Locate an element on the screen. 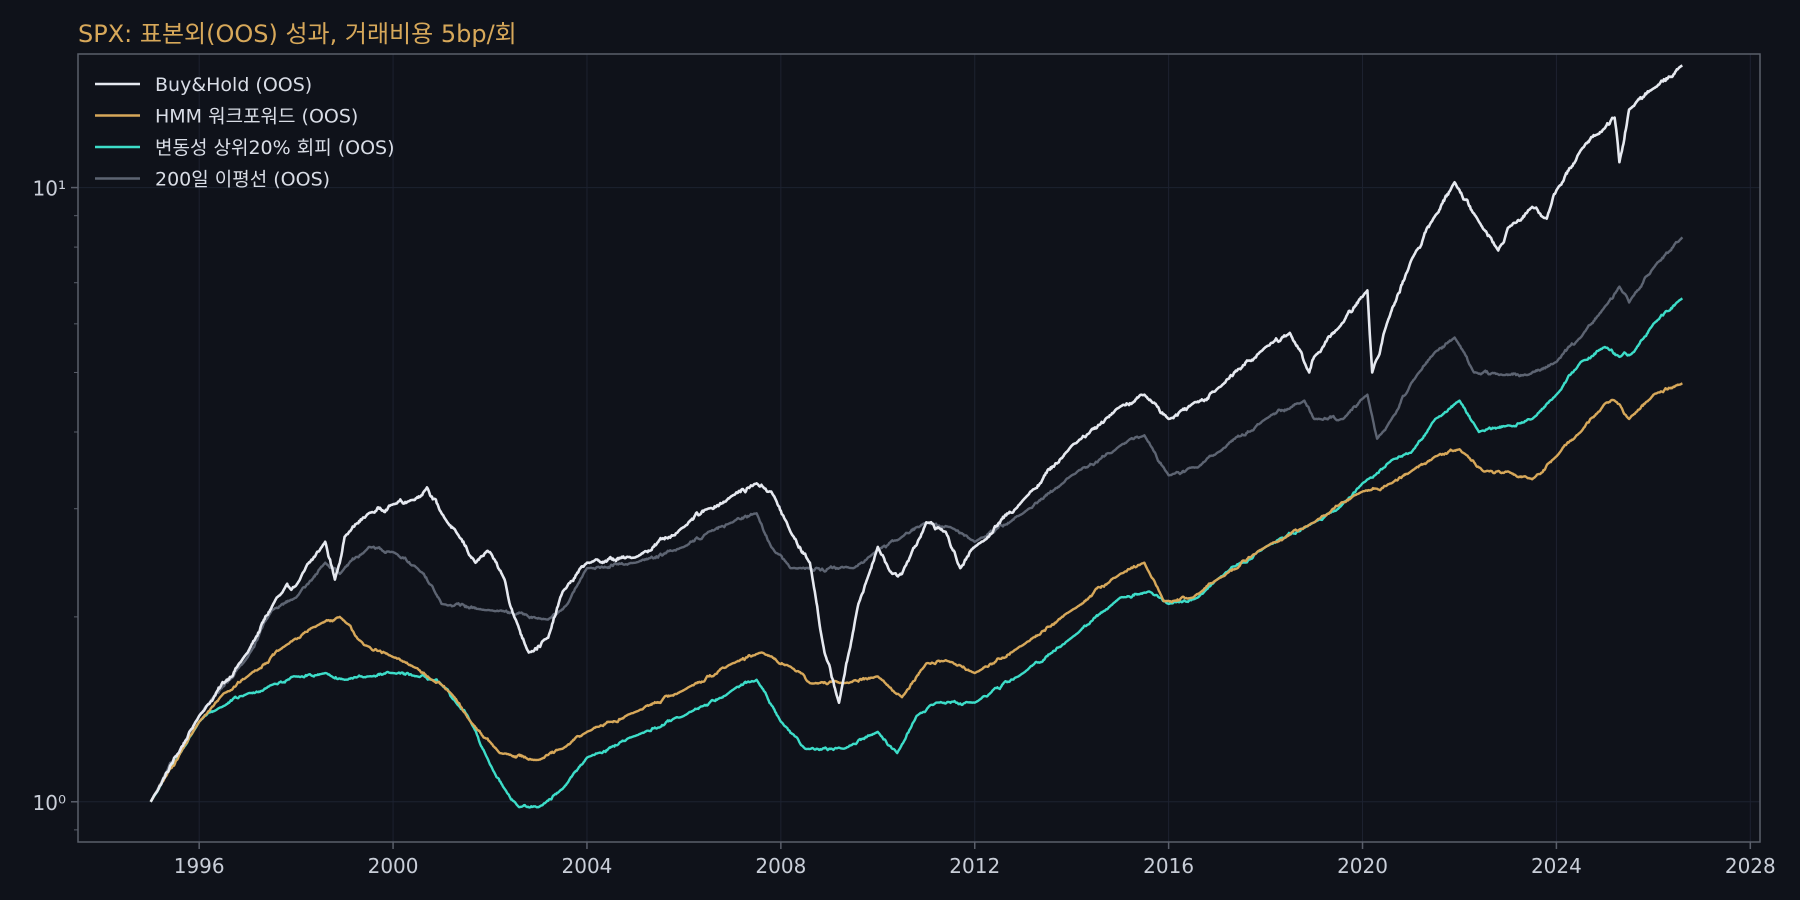 Image resolution: width=1800 pixels, height=900 pixels. x-tick-label: 1996 is located at coordinates (199, 866).